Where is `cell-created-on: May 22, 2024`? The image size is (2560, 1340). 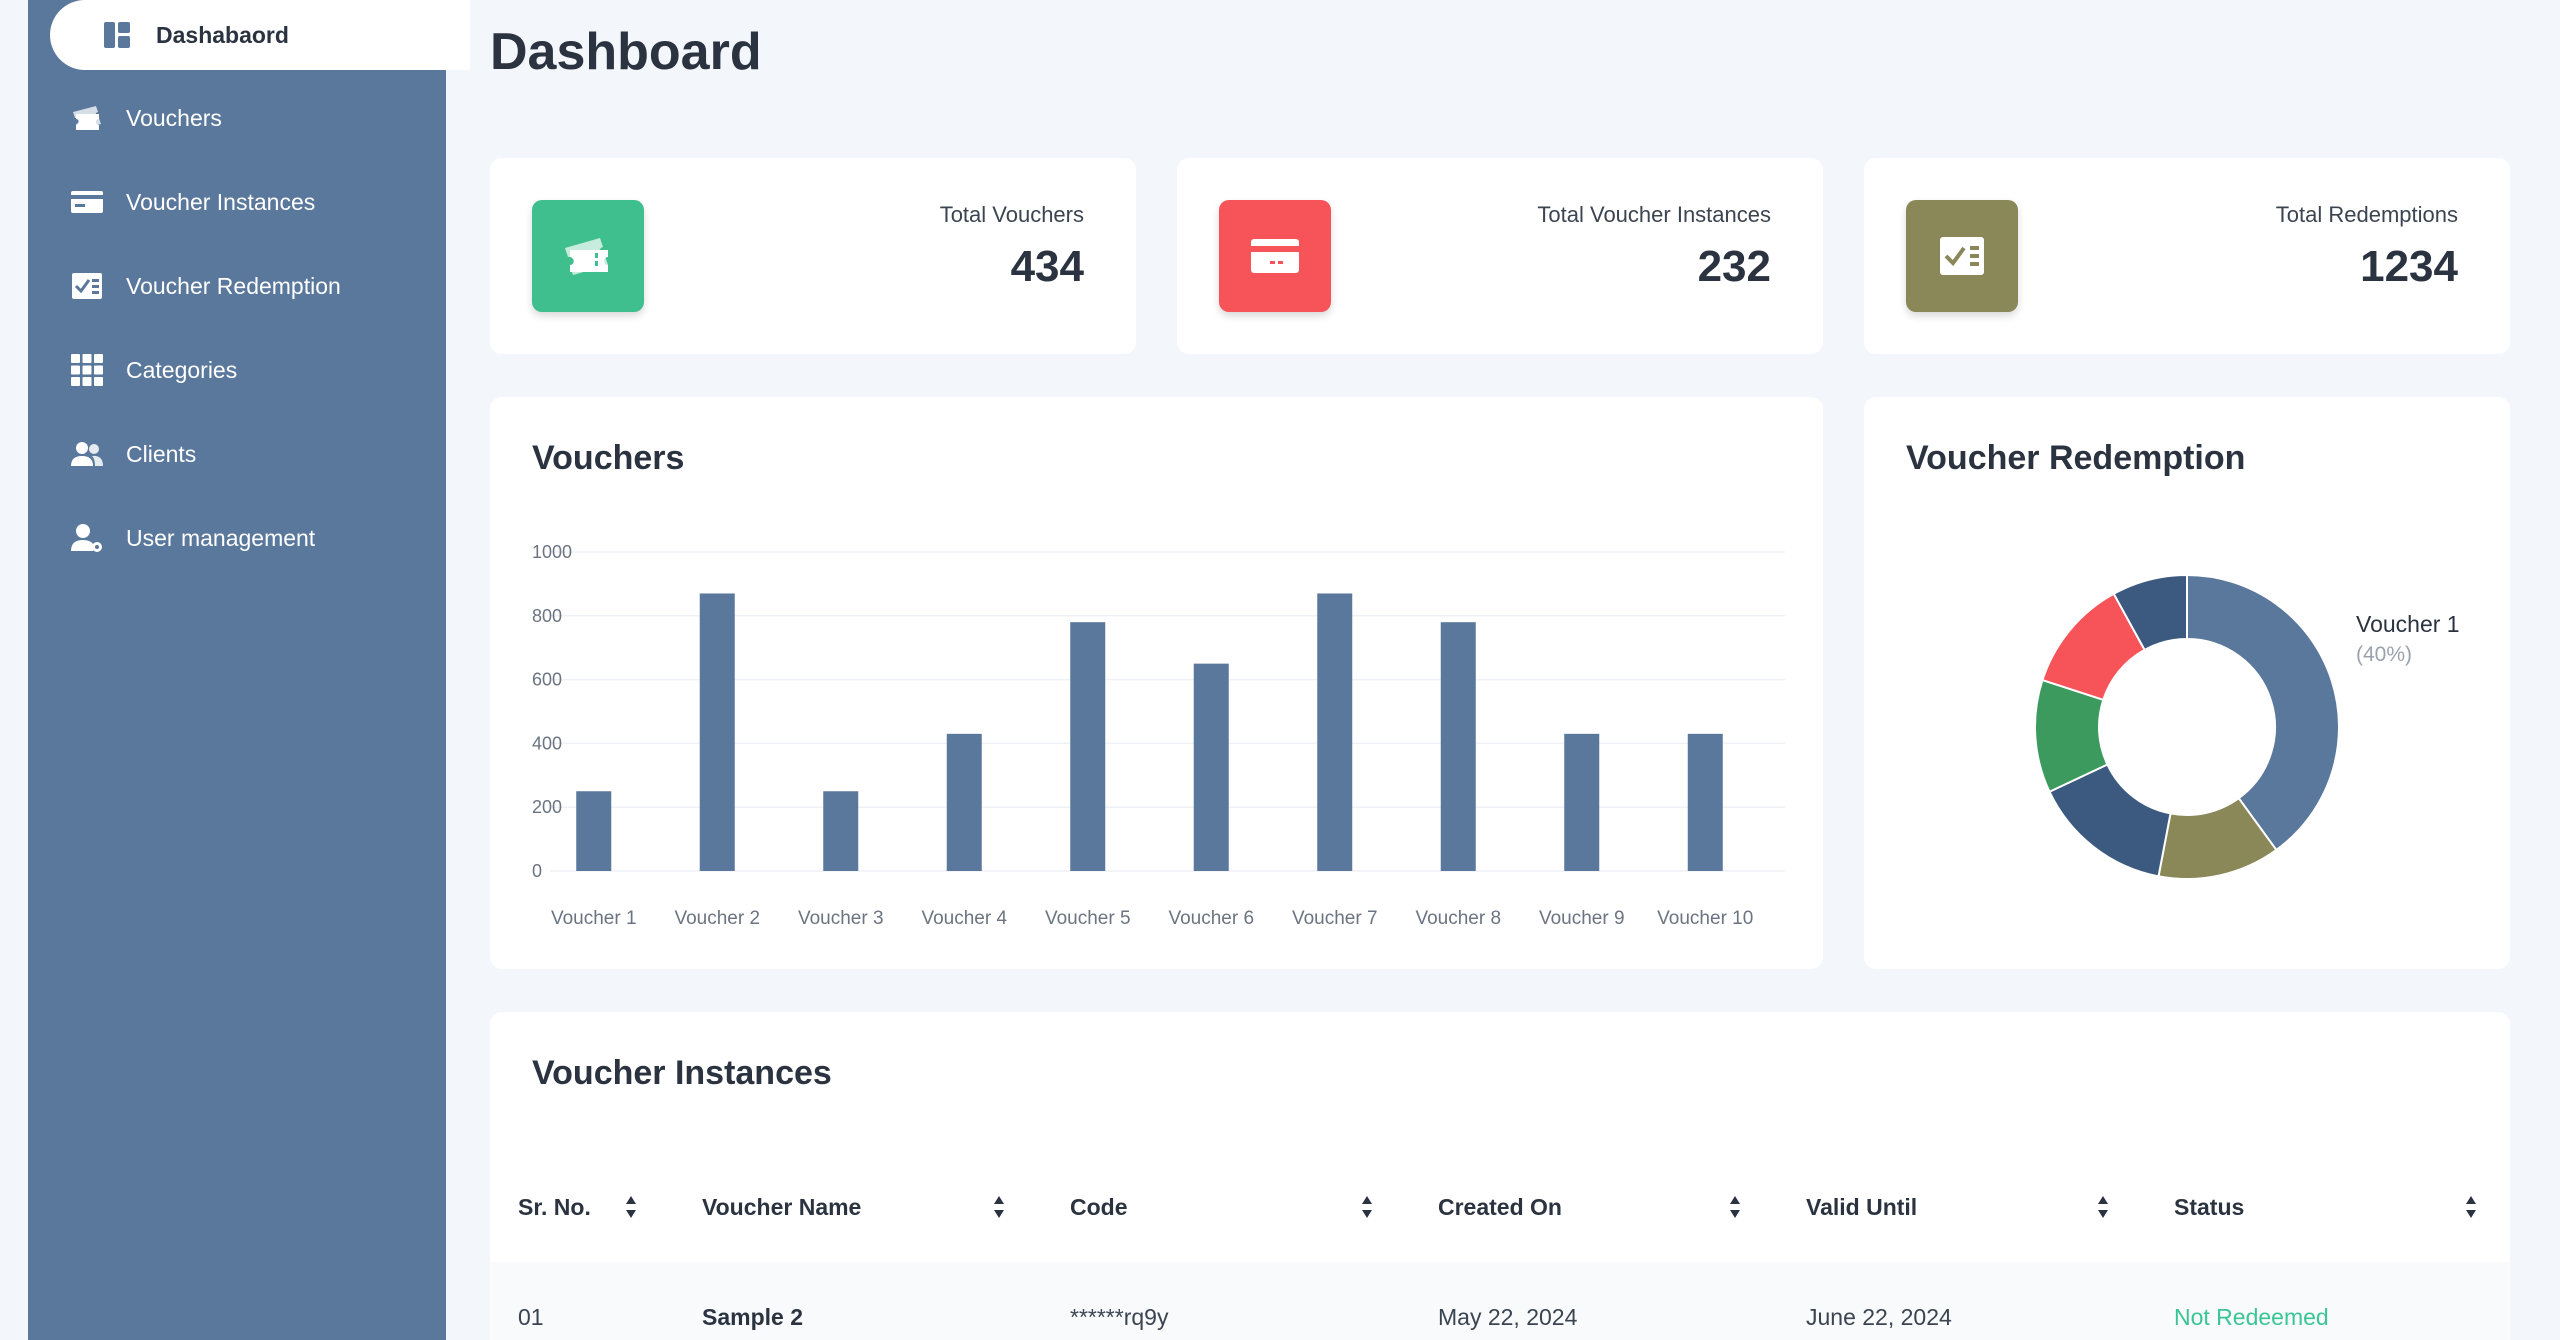 cell-created-on: May 22, 2024 is located at coordinates (1508, 1316).